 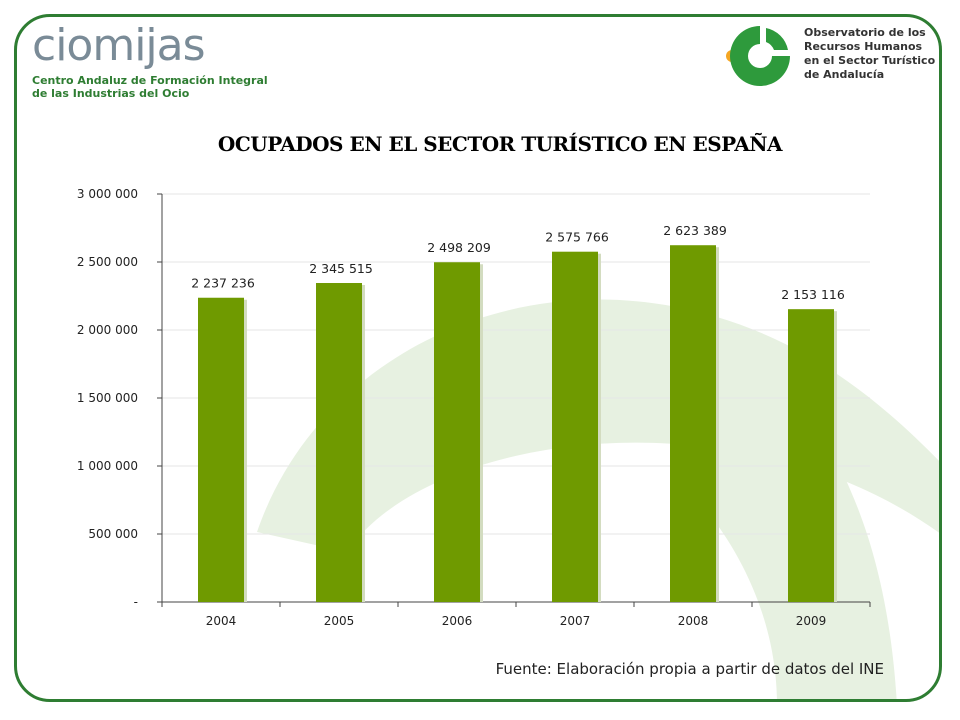 What do you see at coordinates (758, 56) in the screenshot?
I see `observatory-emblem-icon` at bounding box center [758, 56].